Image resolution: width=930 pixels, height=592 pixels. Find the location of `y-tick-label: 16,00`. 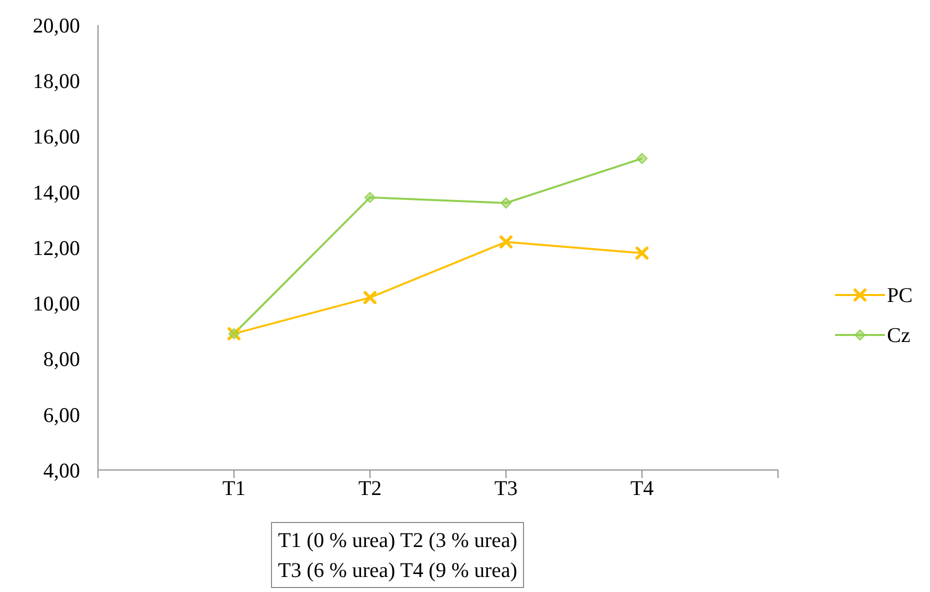

y-tick-label: 16,00 is located at coordinates (56, 136).